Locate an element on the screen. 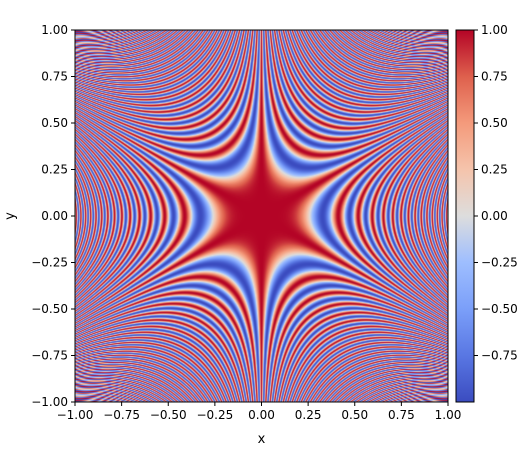  x-axis-ticks: −1.00 −0.75 −0.50 −0.25 0.00 0.25 0.50 0.75 1.00 is located at coordinates (259, 412).